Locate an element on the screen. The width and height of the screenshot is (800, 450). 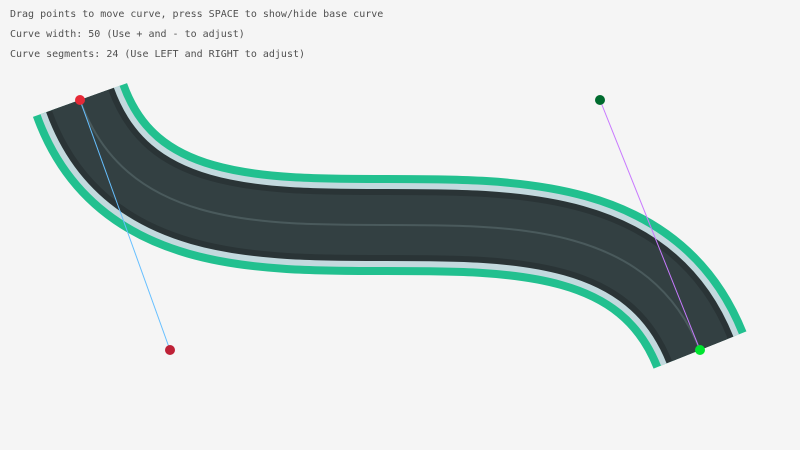
end-tangent-handle is located at coordinates (600, 100).